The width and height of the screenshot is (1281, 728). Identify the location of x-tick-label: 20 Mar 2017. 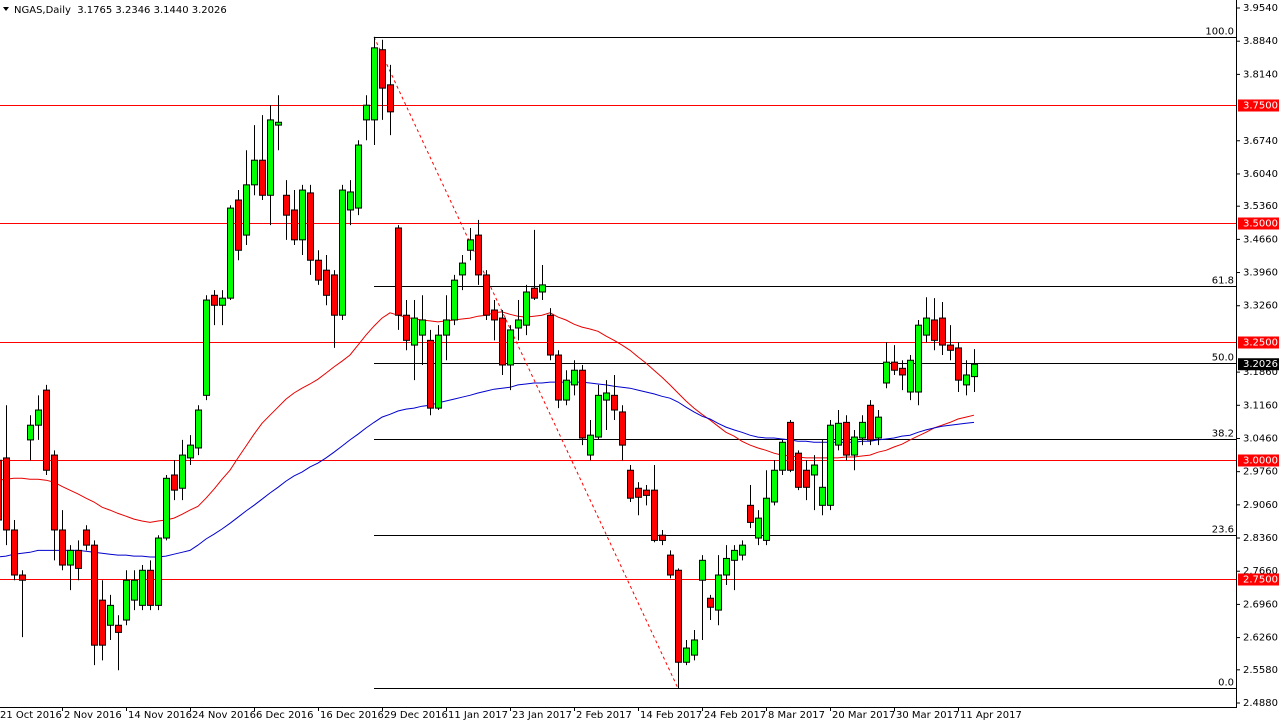
(863, 715).